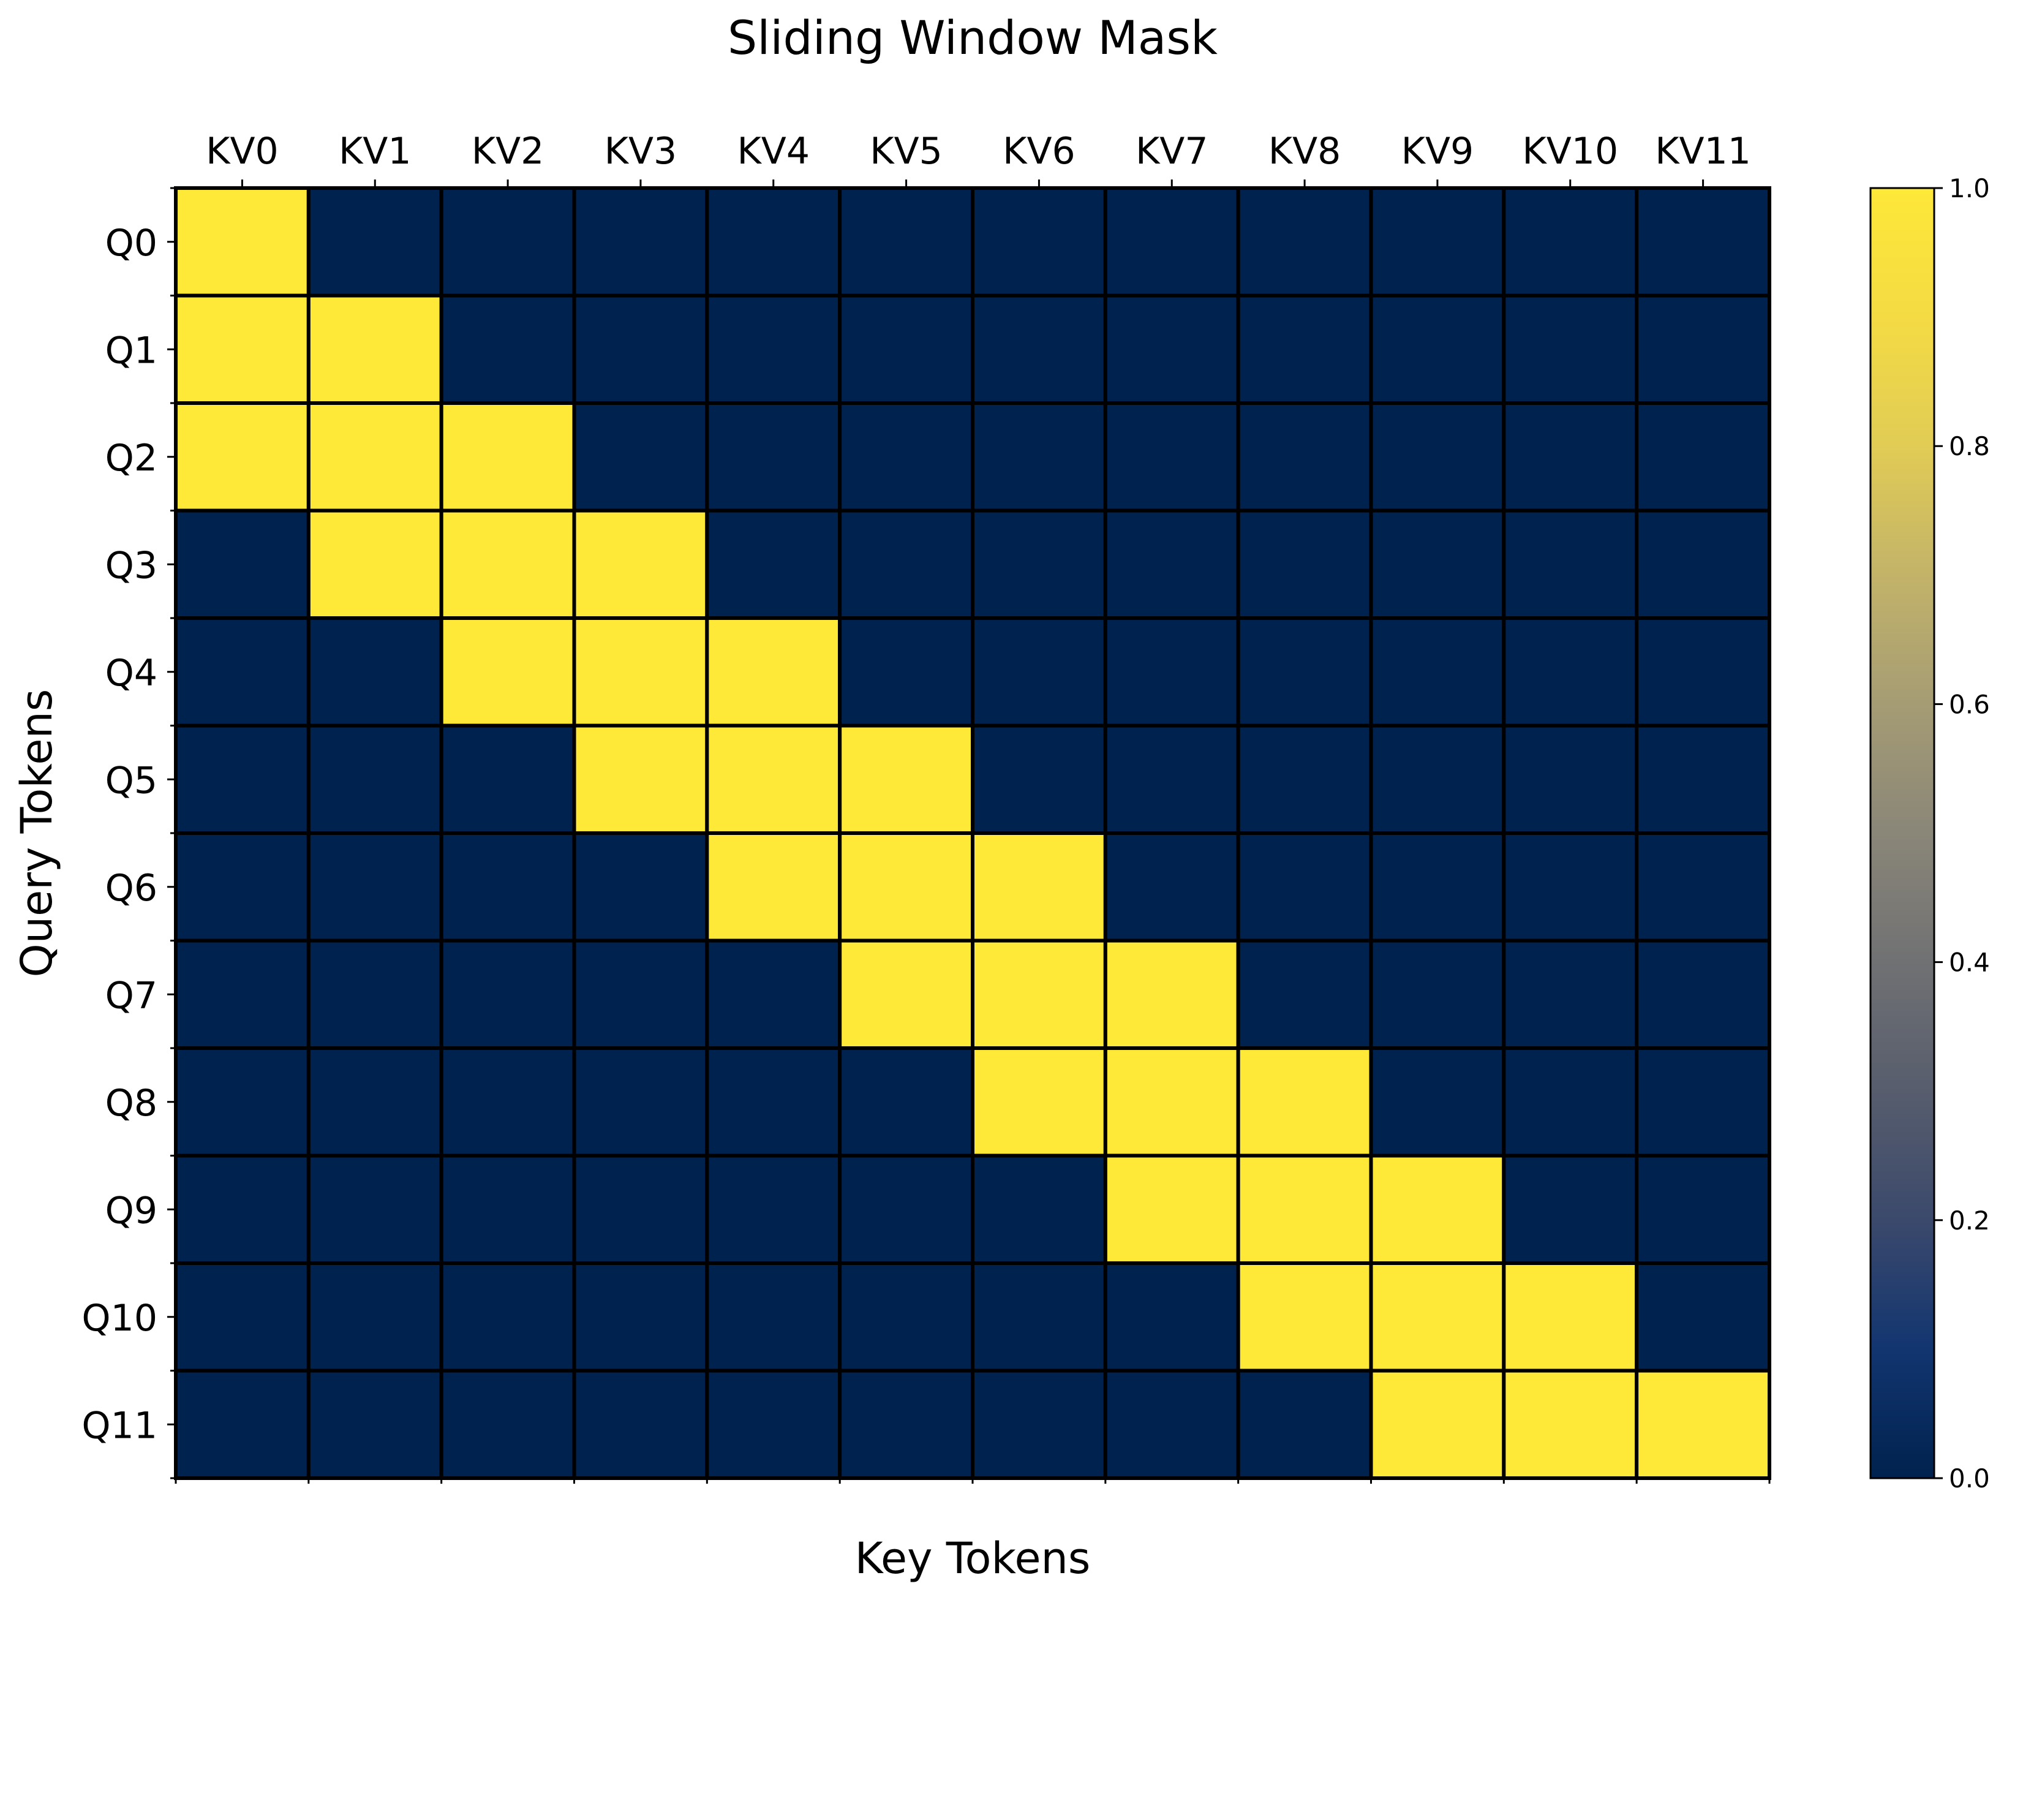 The height and width of the screenshot is (1820, 2023). What do you see at coordinates (774, 151) in the screenshot?
I see `x-tick-label: KV4` at bounding box center [774, 151].